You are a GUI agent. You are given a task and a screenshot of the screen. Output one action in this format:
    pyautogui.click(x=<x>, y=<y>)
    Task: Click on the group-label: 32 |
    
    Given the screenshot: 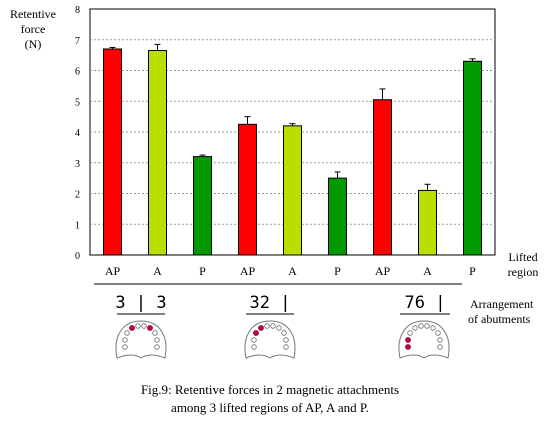 What is the action you would take?
    pyautogui.click(x=270, y=303)
    